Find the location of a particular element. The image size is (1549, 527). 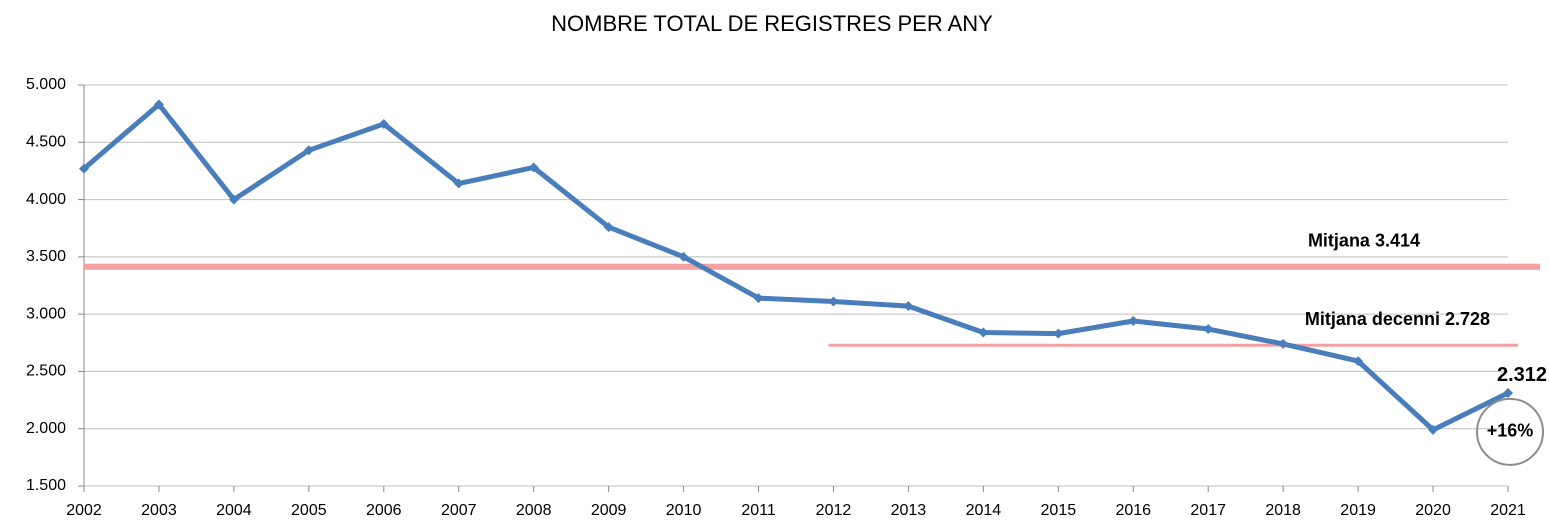

y-tick-label: 3.000 is located at coordinates (46, 313).